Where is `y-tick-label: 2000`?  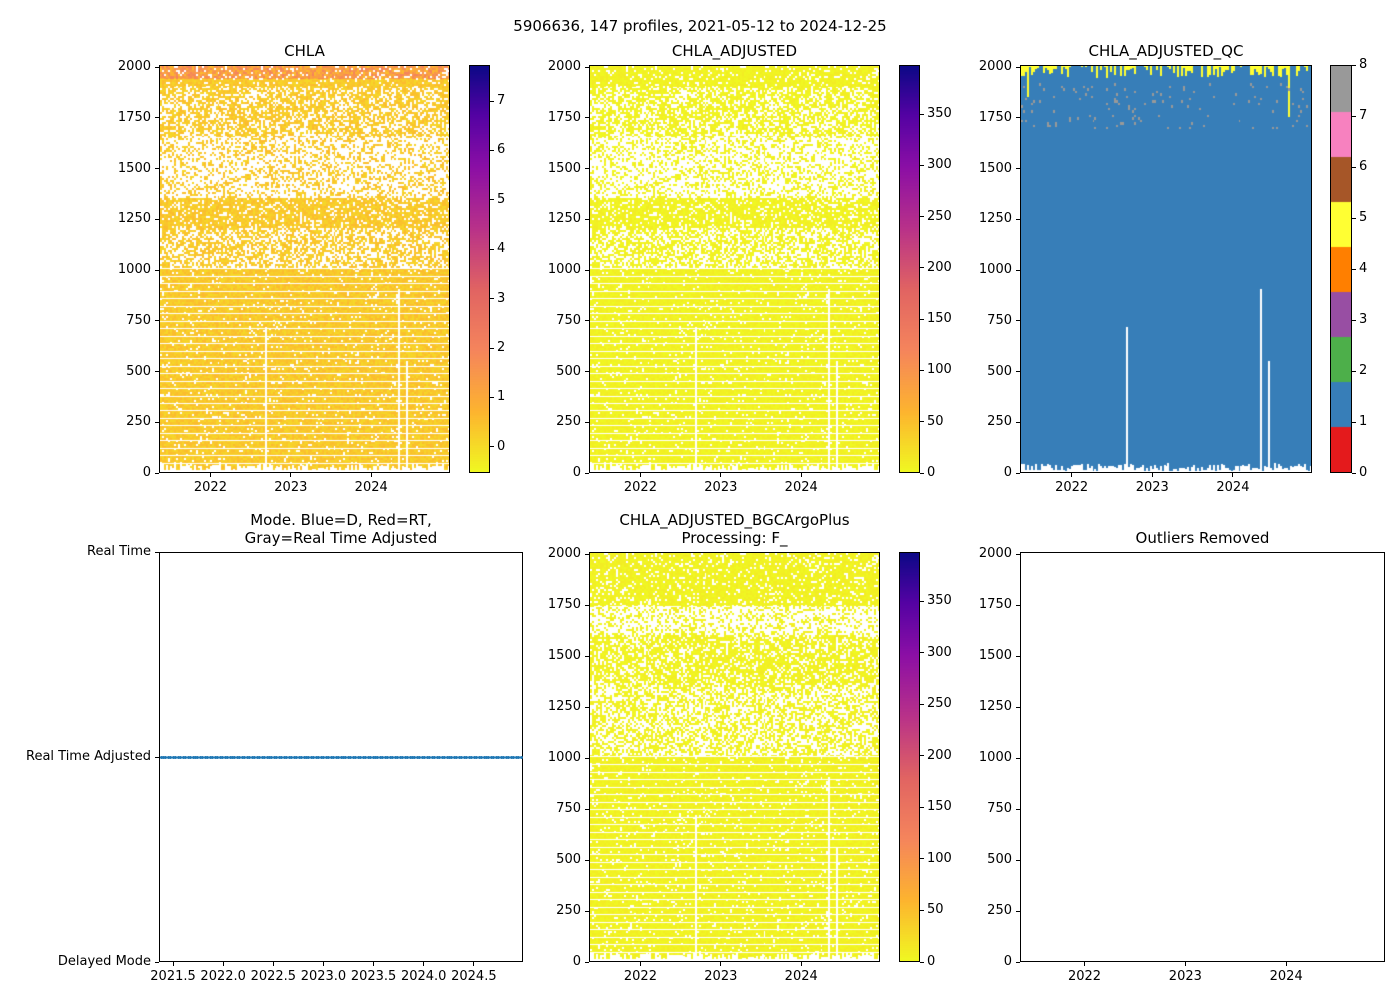
y-tick-label: 2000 is located at coordinates (134, 67).